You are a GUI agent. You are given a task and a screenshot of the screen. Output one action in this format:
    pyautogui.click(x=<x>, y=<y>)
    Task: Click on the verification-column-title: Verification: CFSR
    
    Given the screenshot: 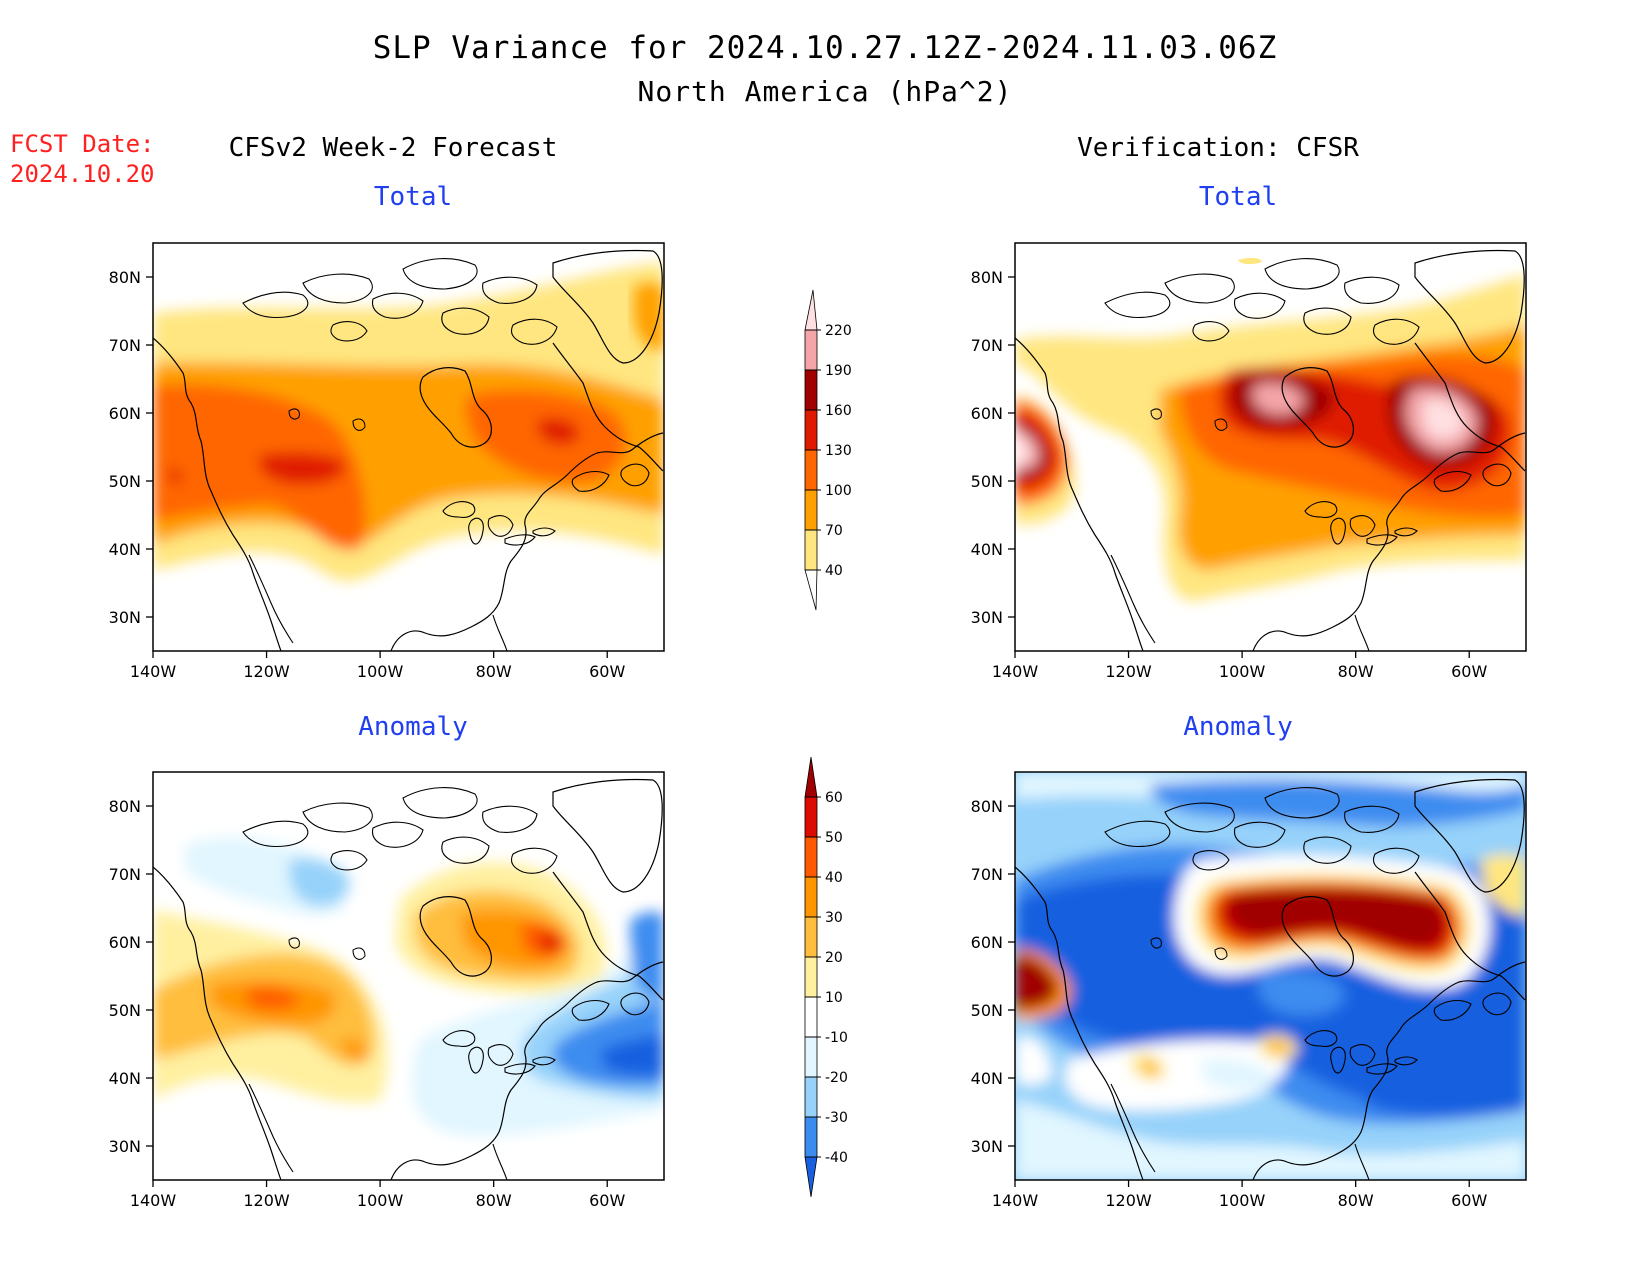 What is the action you would take?
    pyautogui.click(x=1218, y=148)
    